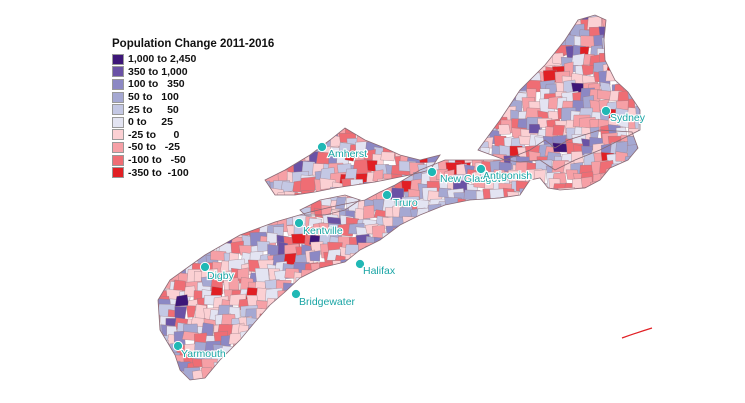 Image resolution: width=745 pixels, height=403 pixels. I want to click on legend-label: 1,000 to 2,450, so click(162, 59).